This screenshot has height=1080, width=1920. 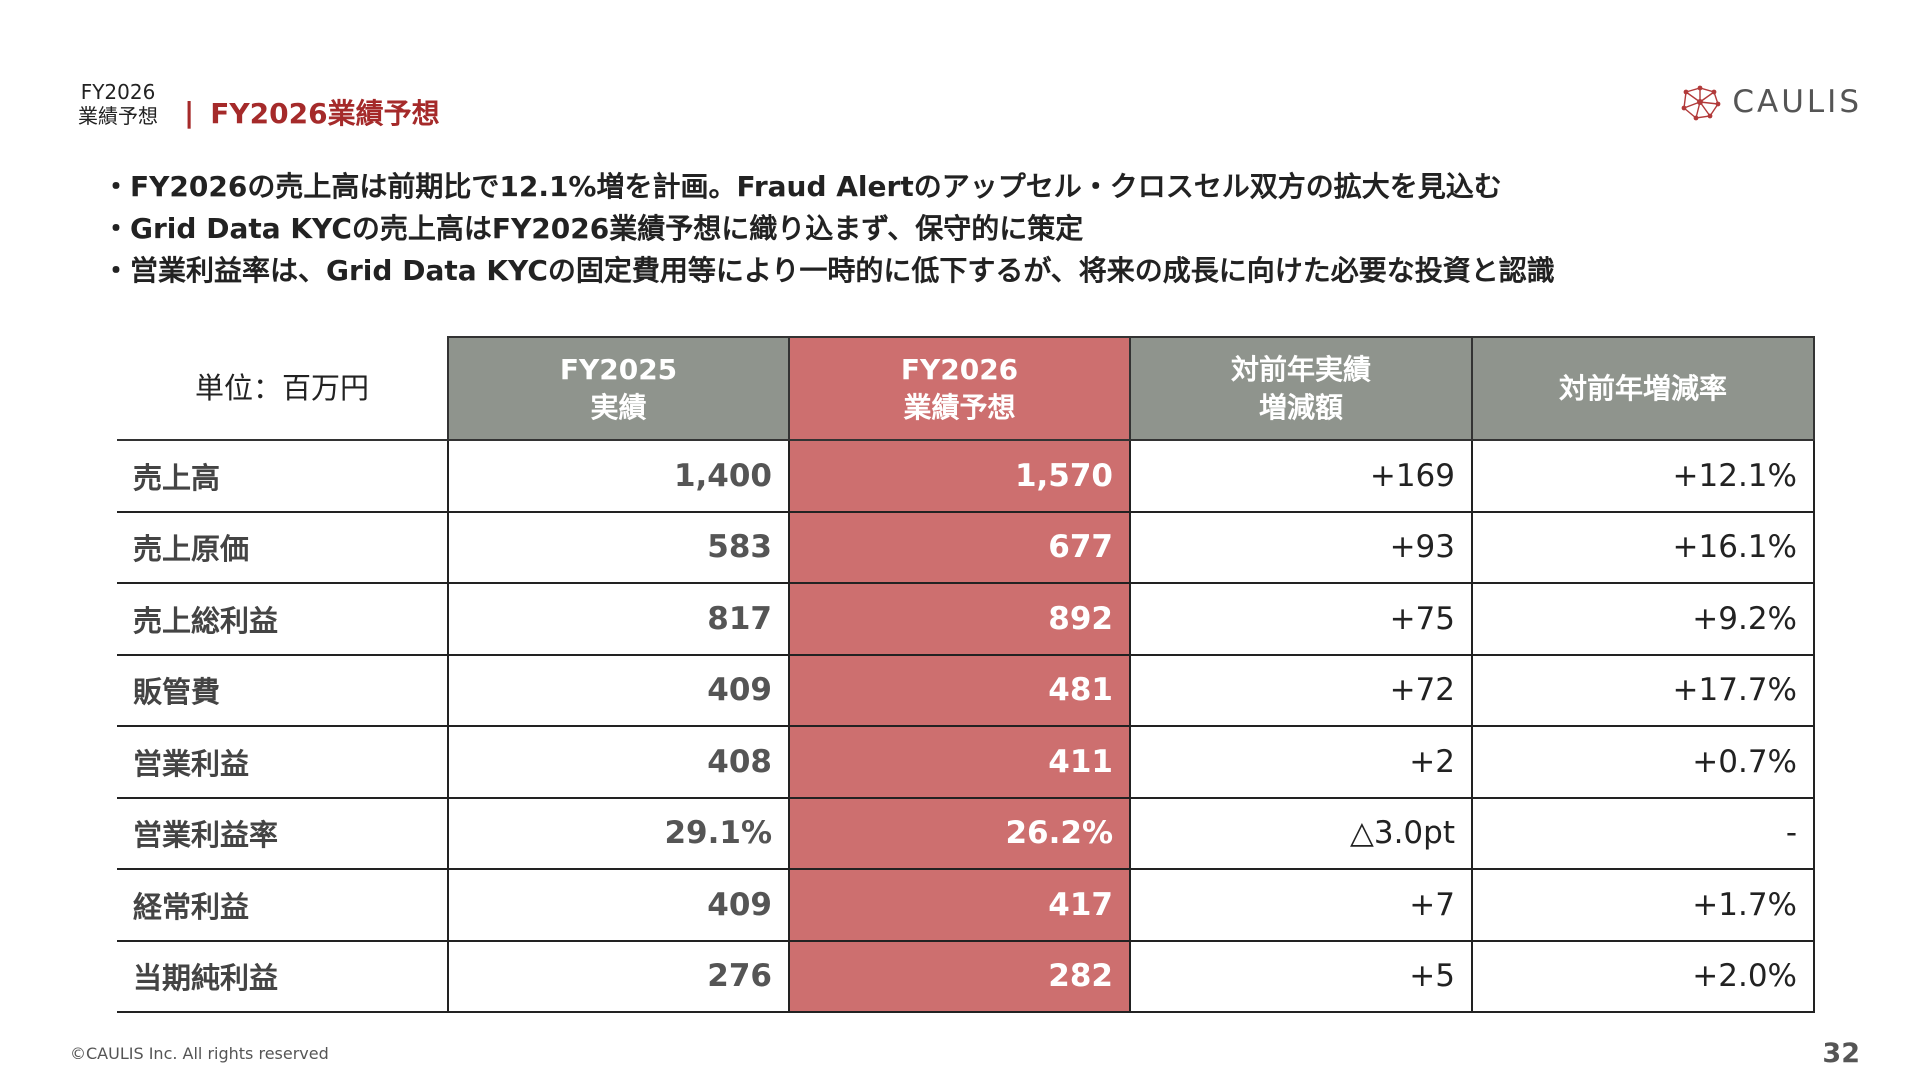 I want to click on column-header-rate: 対前年増減率, so click(x=1643, y=388).